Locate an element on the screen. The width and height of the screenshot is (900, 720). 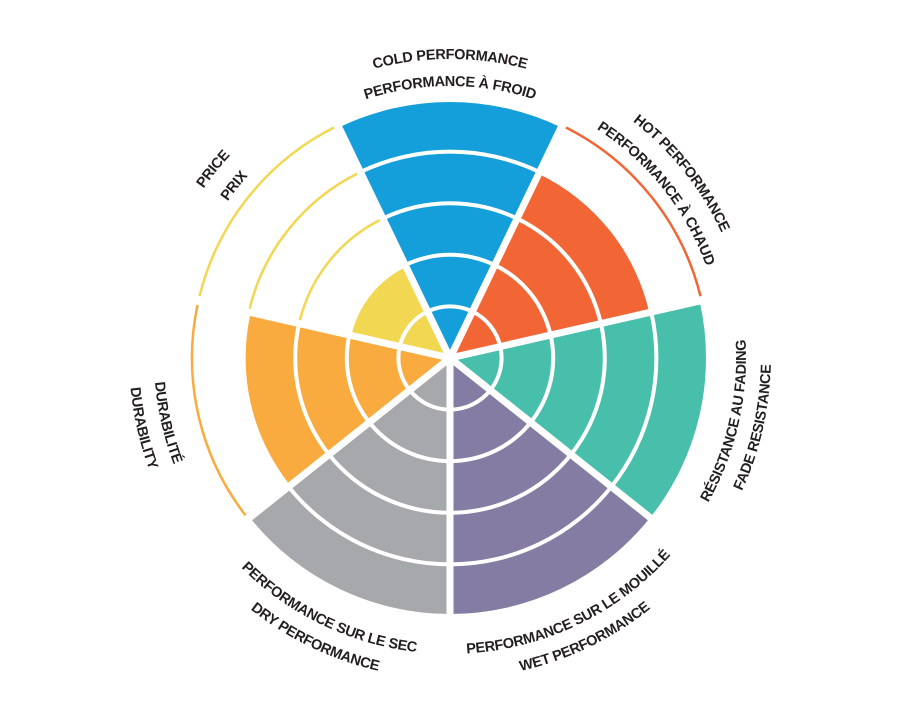
label-cold-line-2: PERFORMANCE À FROID is located at coordinates (450, 88).